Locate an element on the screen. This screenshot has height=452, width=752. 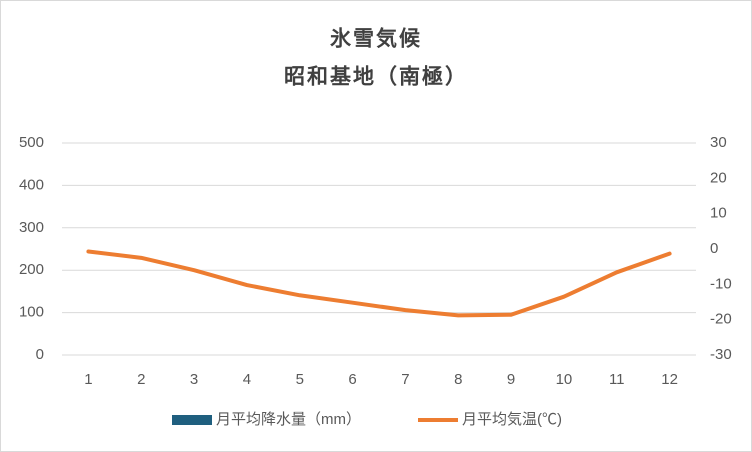
legend-label: 月平均降水量（mm） is located at coordinates (288, 419).